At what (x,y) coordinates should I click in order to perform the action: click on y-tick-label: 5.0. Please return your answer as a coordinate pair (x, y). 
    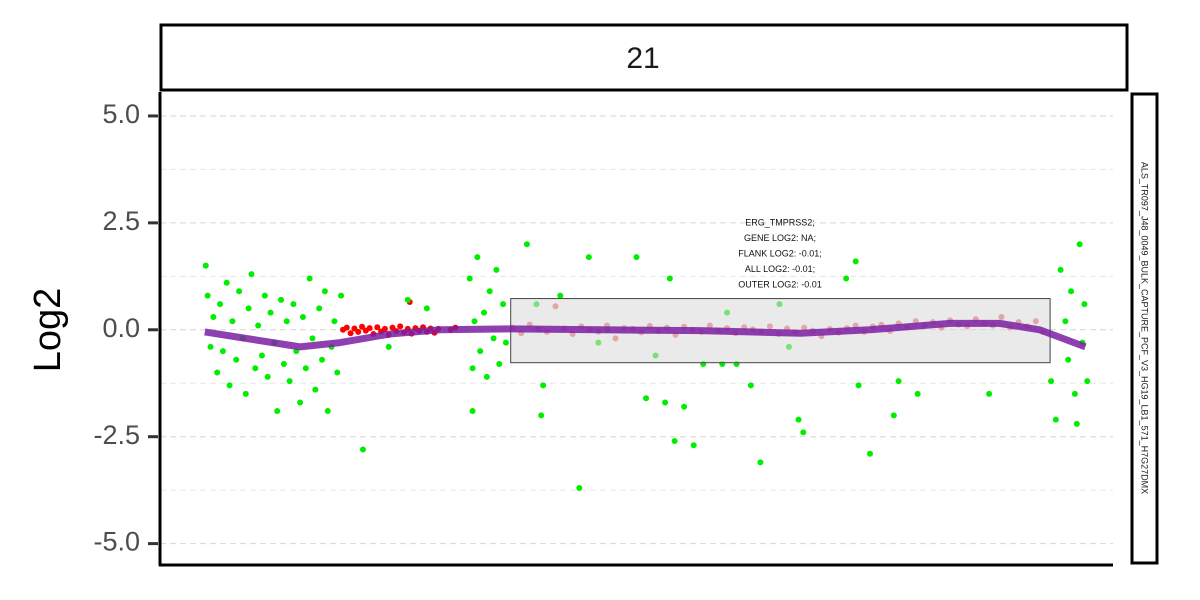
    Looking at the image, I should click on (121, 114).